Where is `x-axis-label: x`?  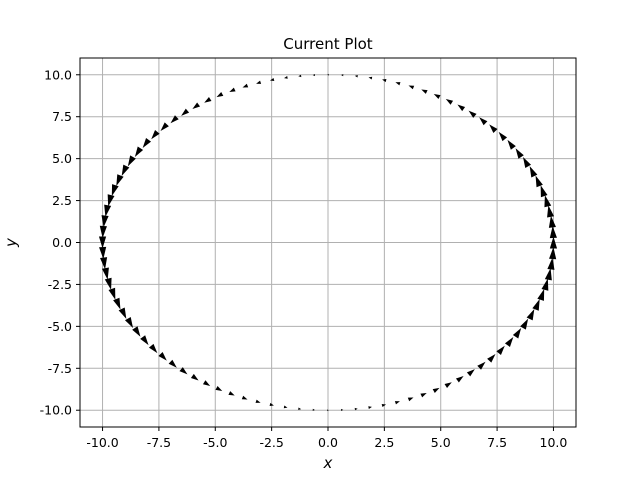 x-axis-label: x is located at coordinates (328, 463).